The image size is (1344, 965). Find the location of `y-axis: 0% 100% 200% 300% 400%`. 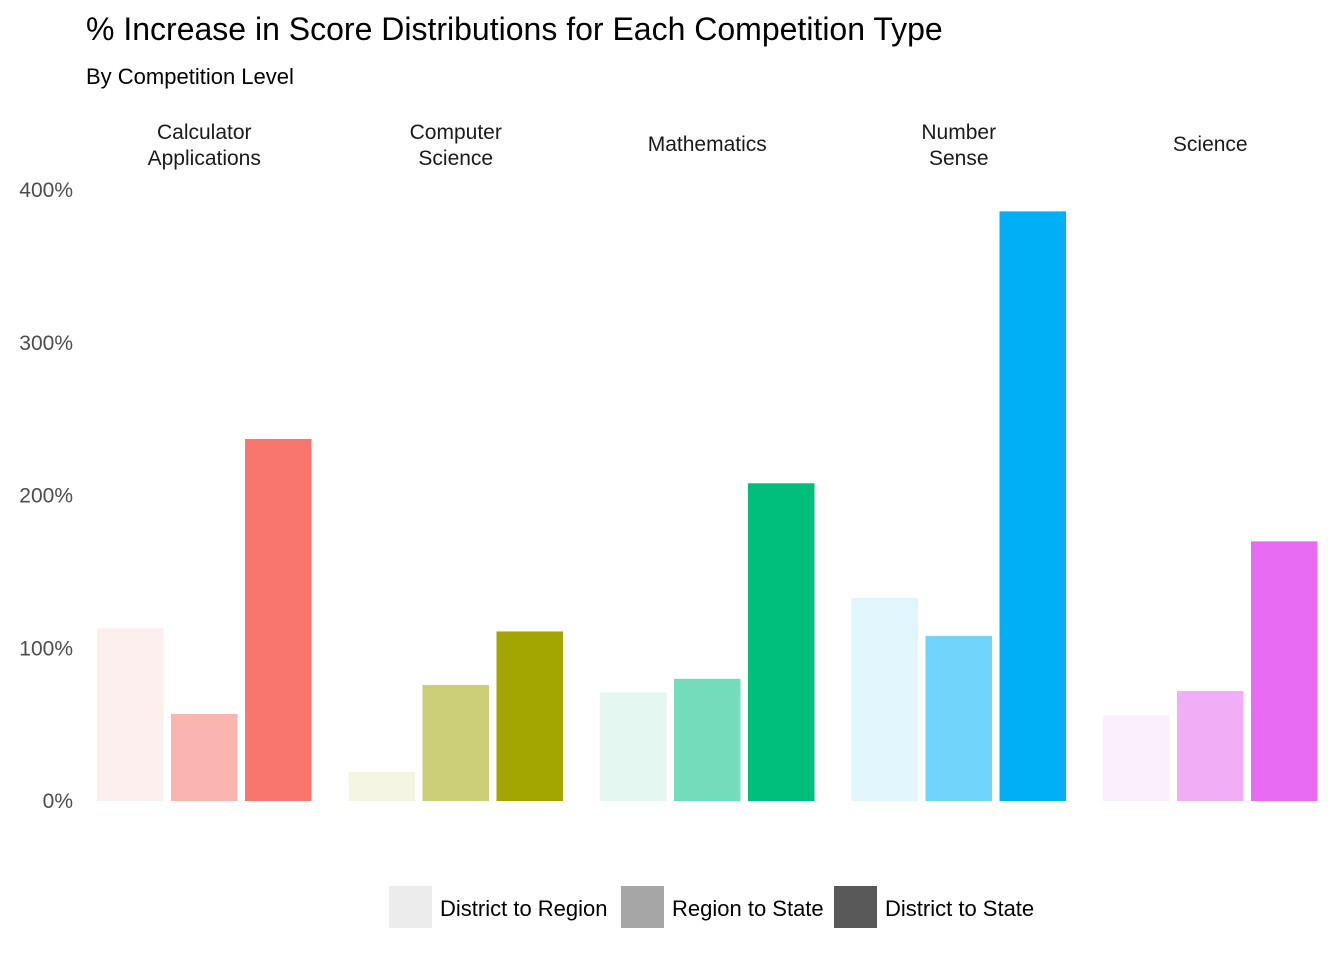

y-axis: 0% 100% 200% 300% 400% is located at coordinates (46, 496).